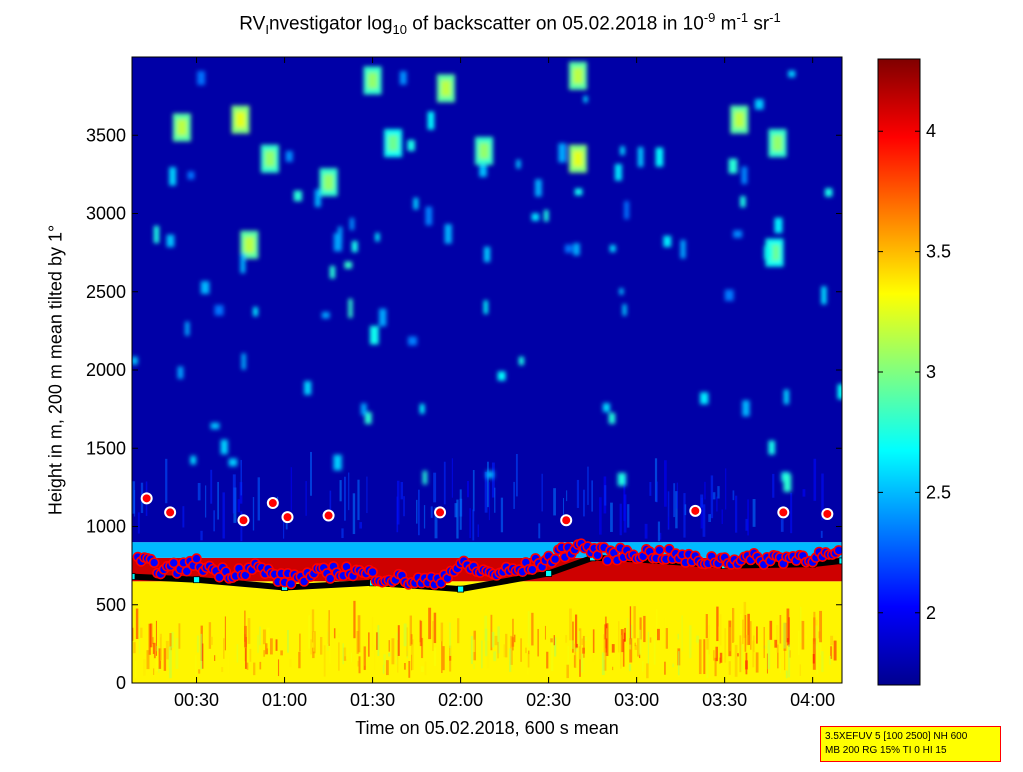 This screenshot has width=1023, height=772. Describe the element at coordinates (837, 550) in the screenshot. I see `boundary-layer-marker` at that location.